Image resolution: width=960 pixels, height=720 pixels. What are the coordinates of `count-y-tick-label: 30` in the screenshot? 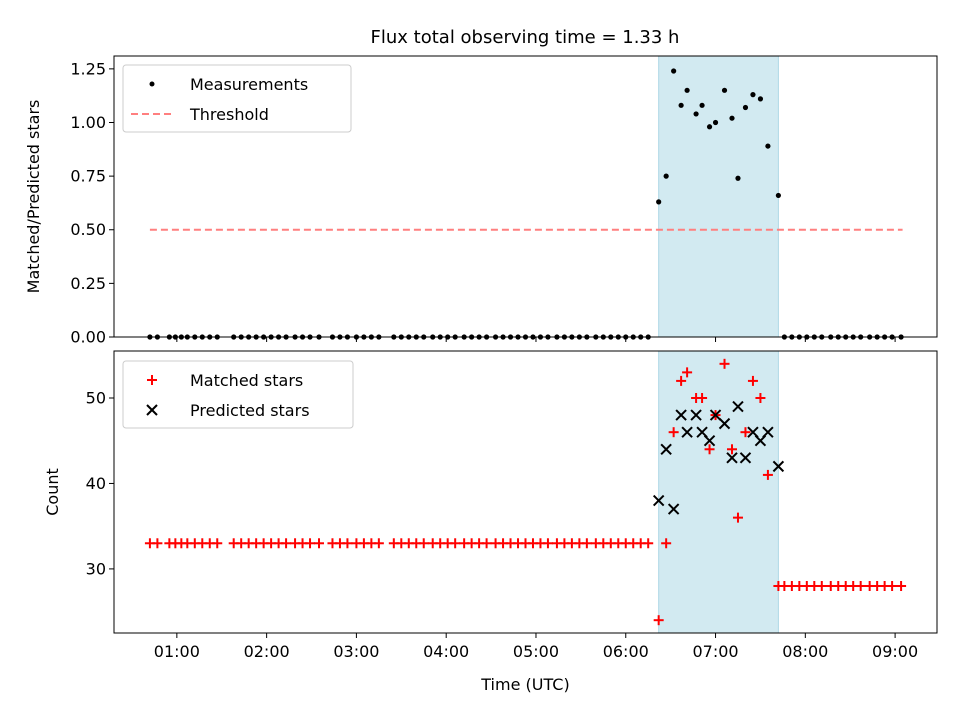 It's located at (96, 568).